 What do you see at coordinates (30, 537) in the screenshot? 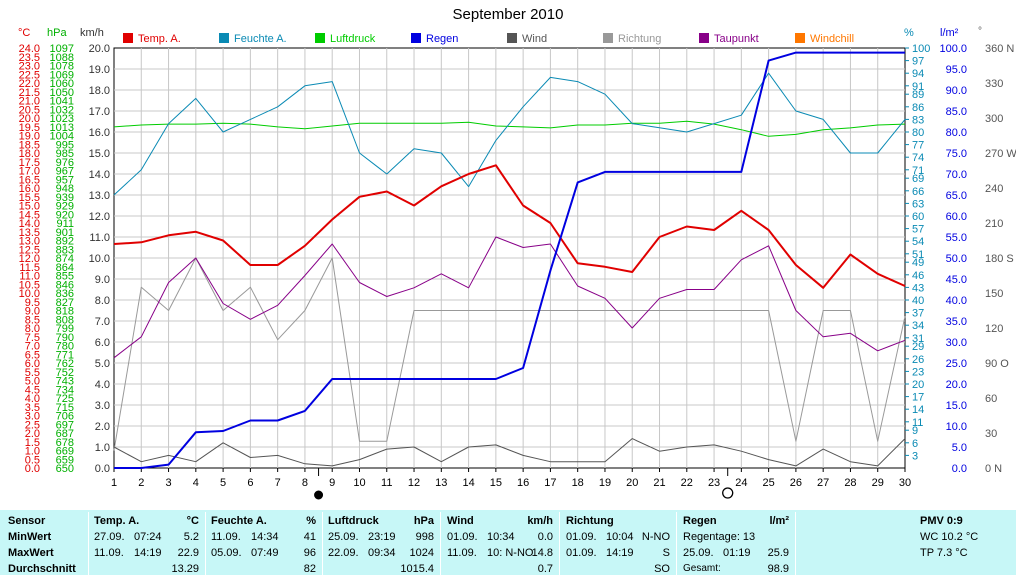
I see `minwert-label: MinWert` at bounding box center [30, 537].